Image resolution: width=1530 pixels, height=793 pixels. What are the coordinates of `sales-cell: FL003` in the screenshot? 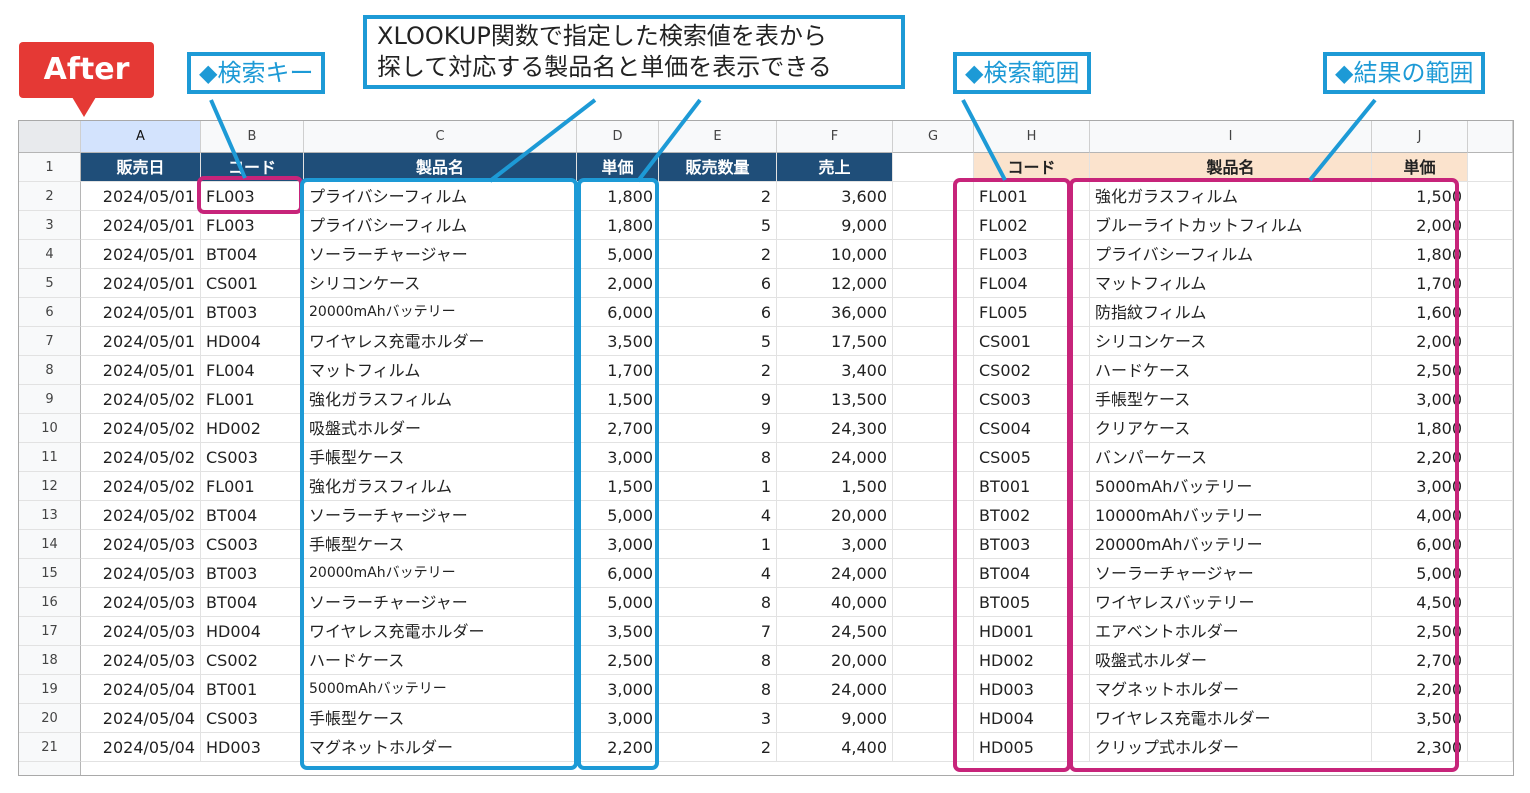 It's located at (252, 225).